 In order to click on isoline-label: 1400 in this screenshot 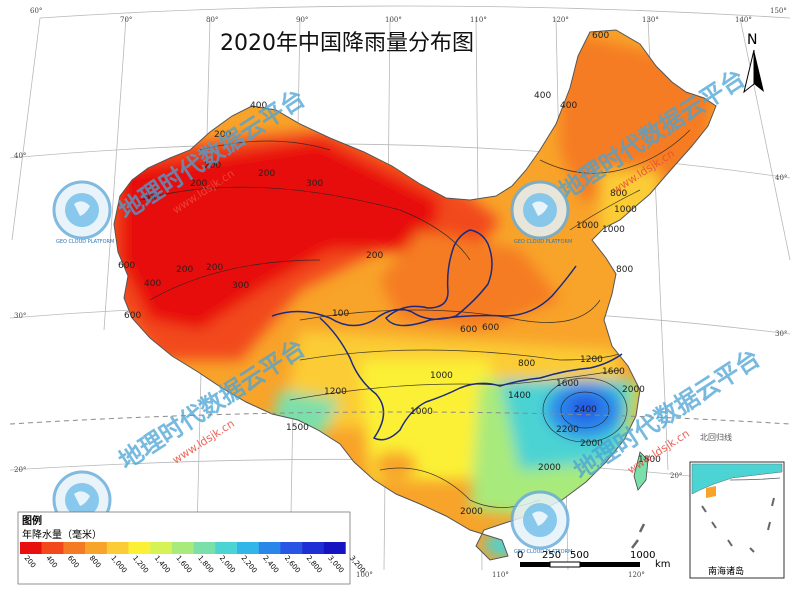, I will do `click(519, 396)`.